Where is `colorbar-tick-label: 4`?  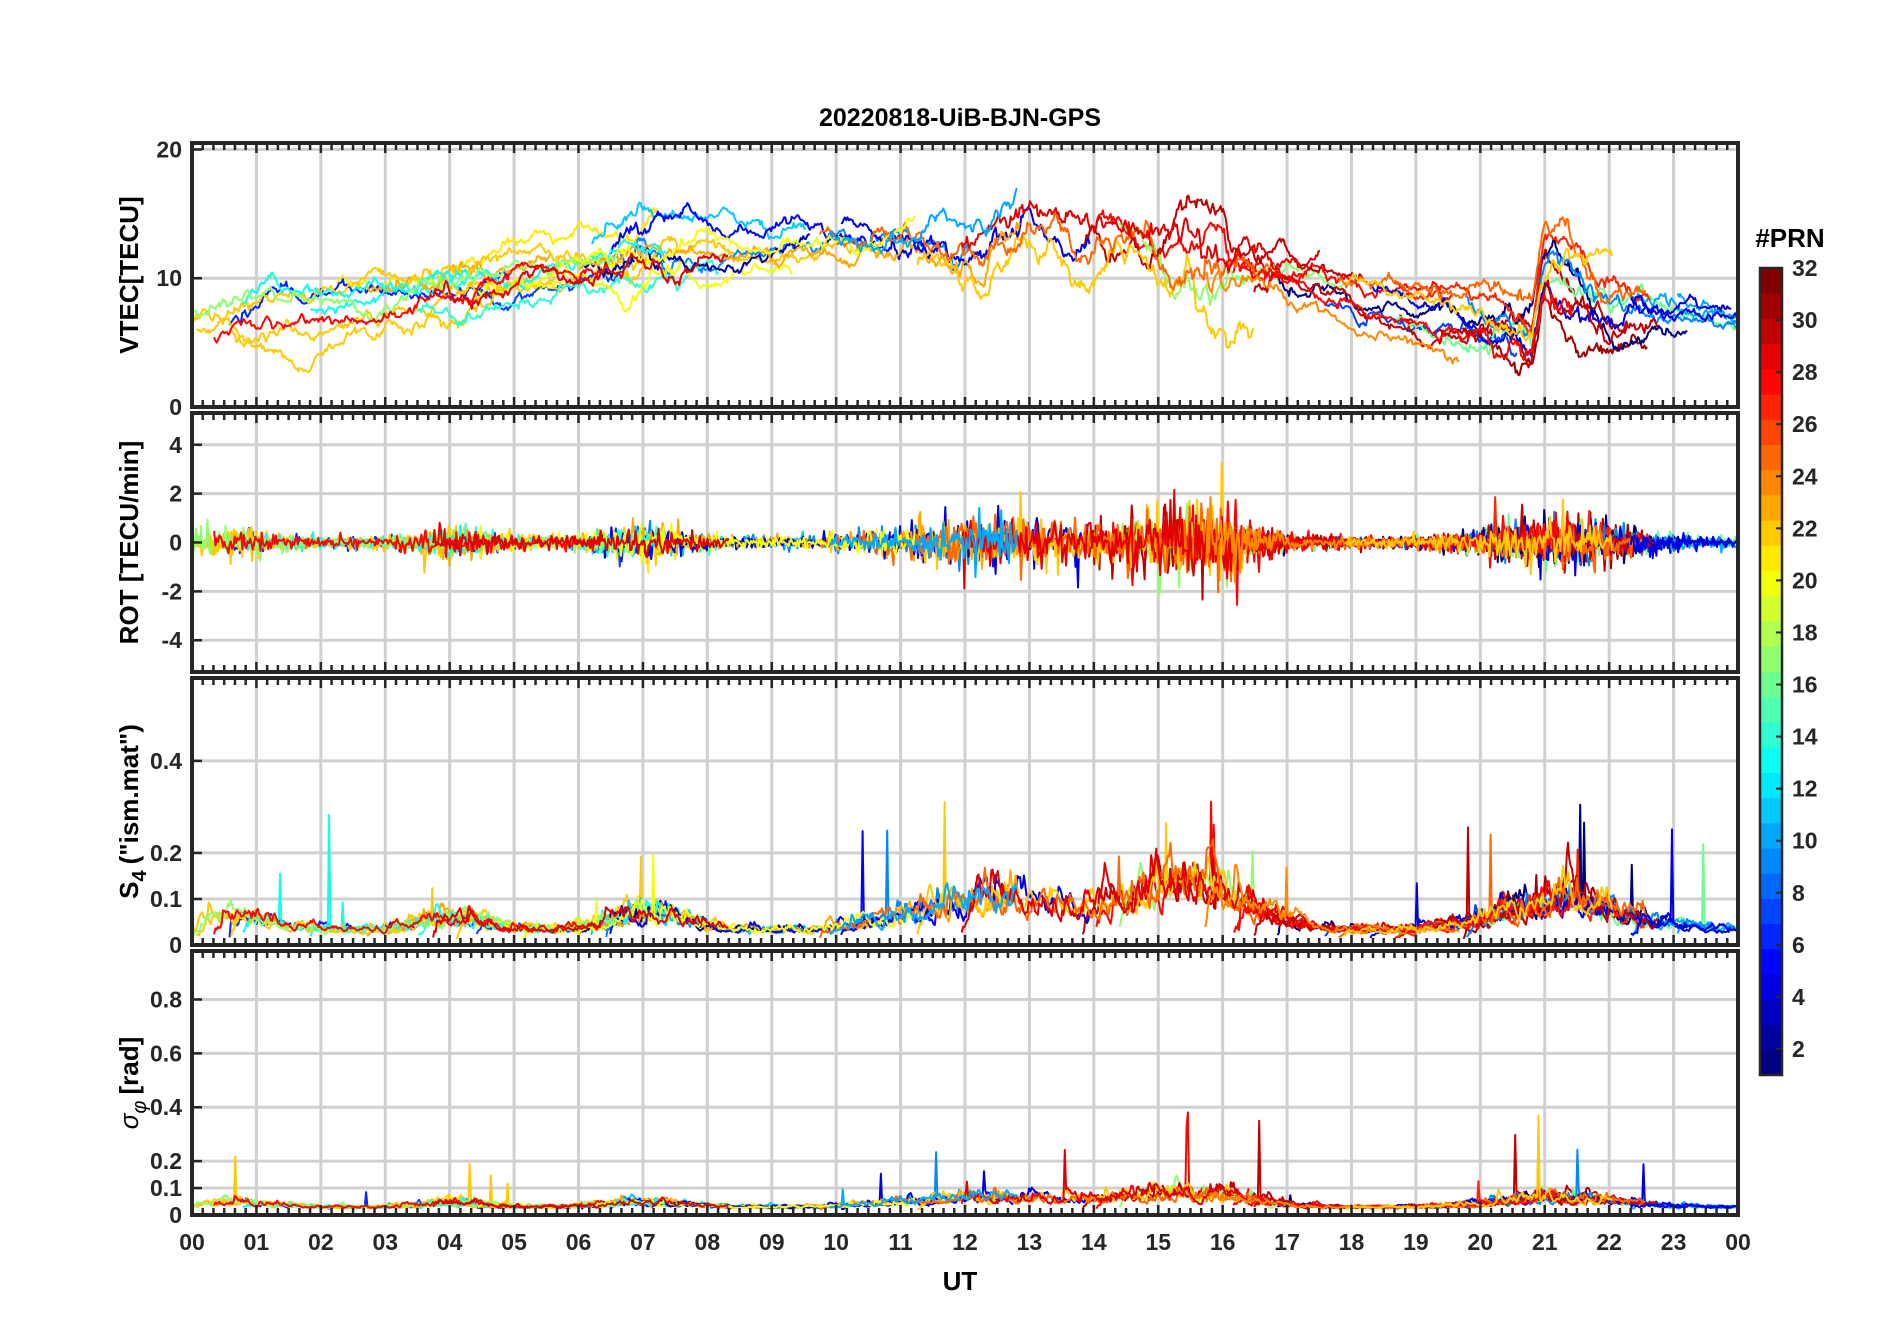
colorbar-tick-label: 4 is located at coordinates (1798, 997).